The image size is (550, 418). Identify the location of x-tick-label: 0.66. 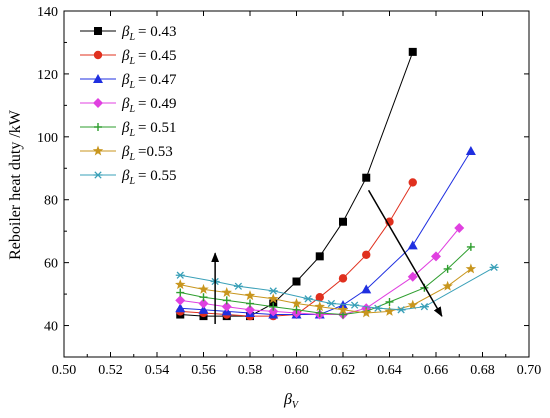
(436, 370).